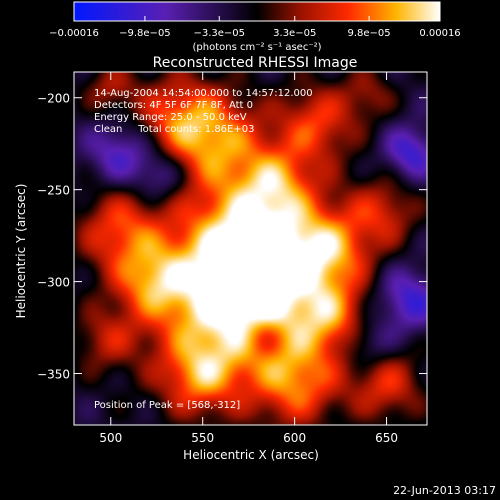 Image resolution: width=500 pixels, height=500 pixels. I want to click on x-tick-label: 550, so click(202, 438).